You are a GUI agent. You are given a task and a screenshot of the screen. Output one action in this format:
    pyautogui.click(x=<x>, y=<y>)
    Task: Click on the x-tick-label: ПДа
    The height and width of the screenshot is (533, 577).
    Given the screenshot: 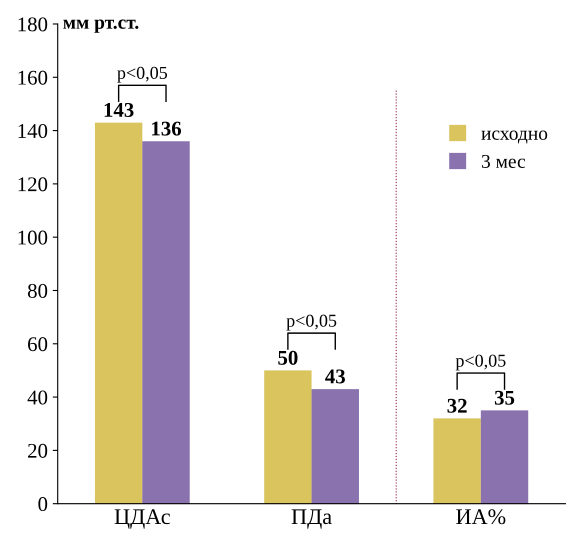 What is the action you would take?
    pyautogui.click(x=312, y=519)
    